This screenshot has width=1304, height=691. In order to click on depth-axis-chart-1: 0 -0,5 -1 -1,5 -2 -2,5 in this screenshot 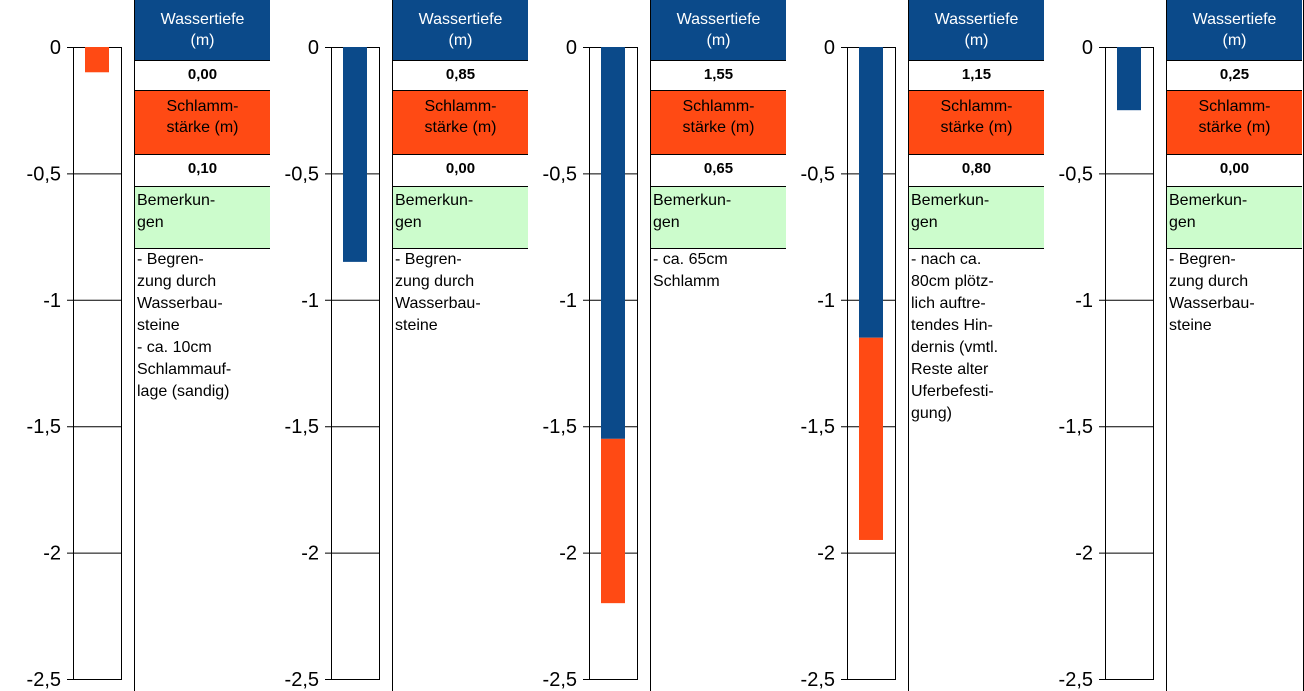, I will do `click(74, 364)`.